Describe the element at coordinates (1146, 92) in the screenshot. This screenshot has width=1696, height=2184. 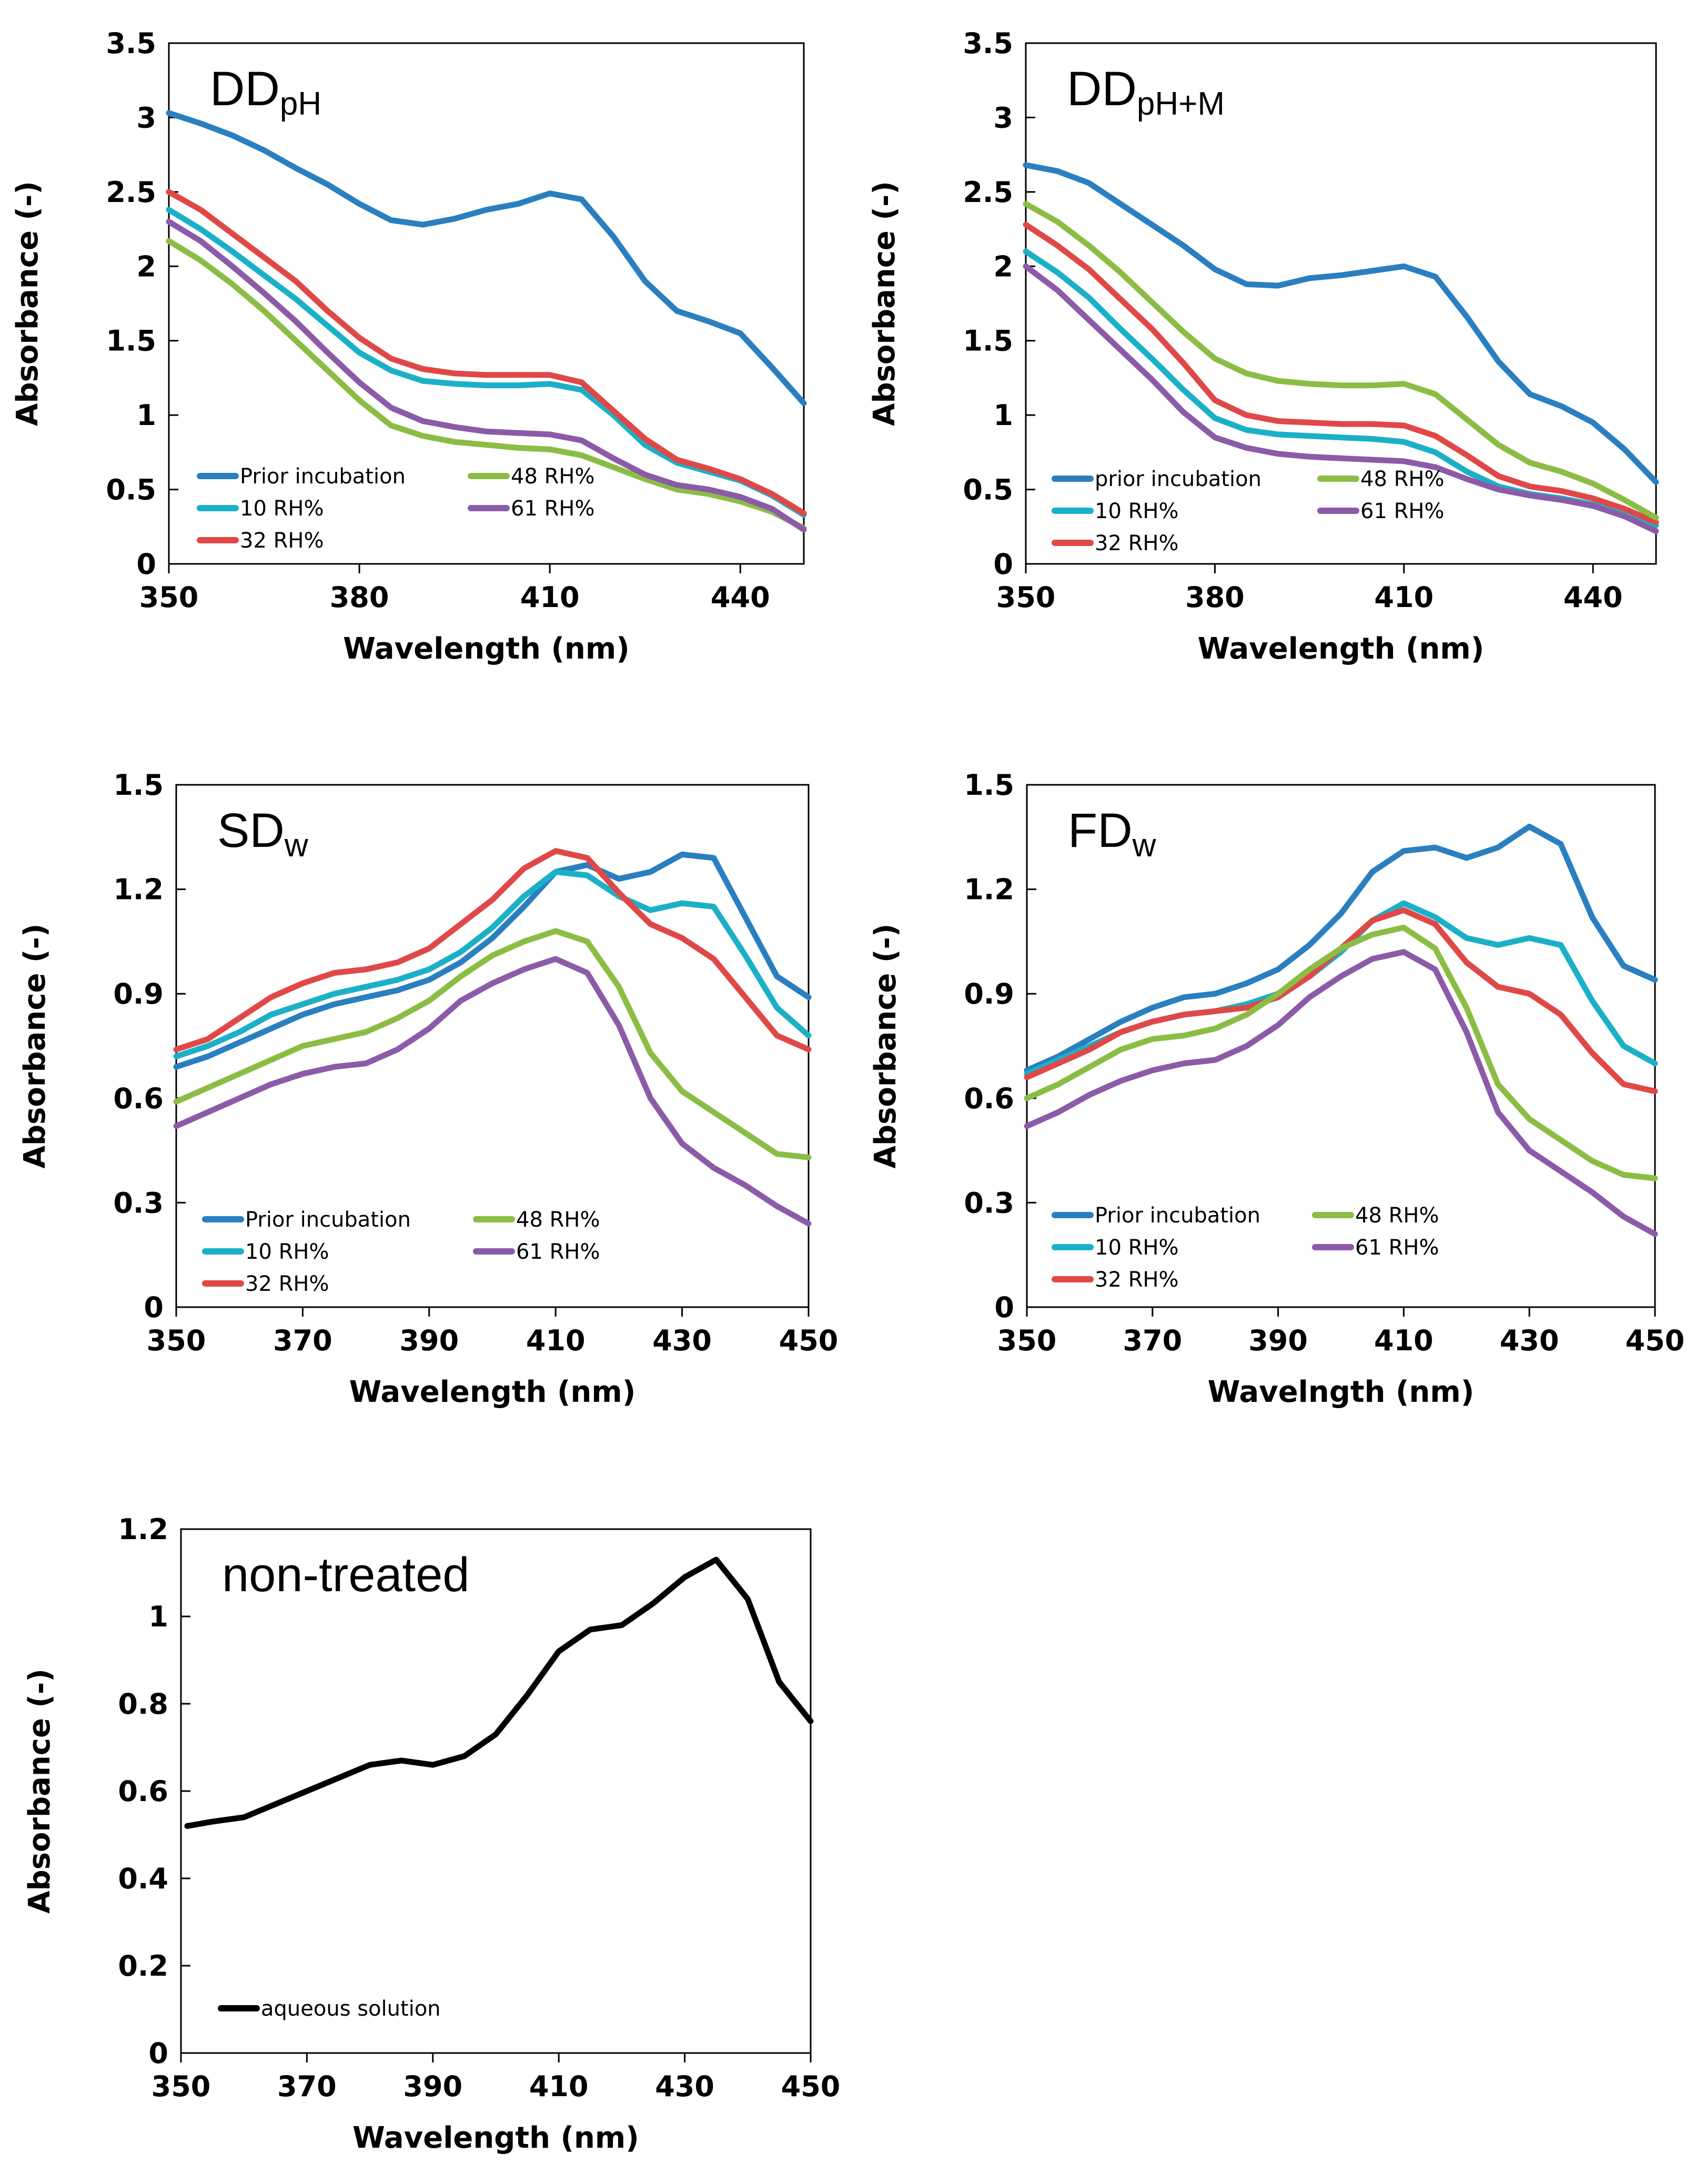
I see `panel-title: DDpH+M` at that location.